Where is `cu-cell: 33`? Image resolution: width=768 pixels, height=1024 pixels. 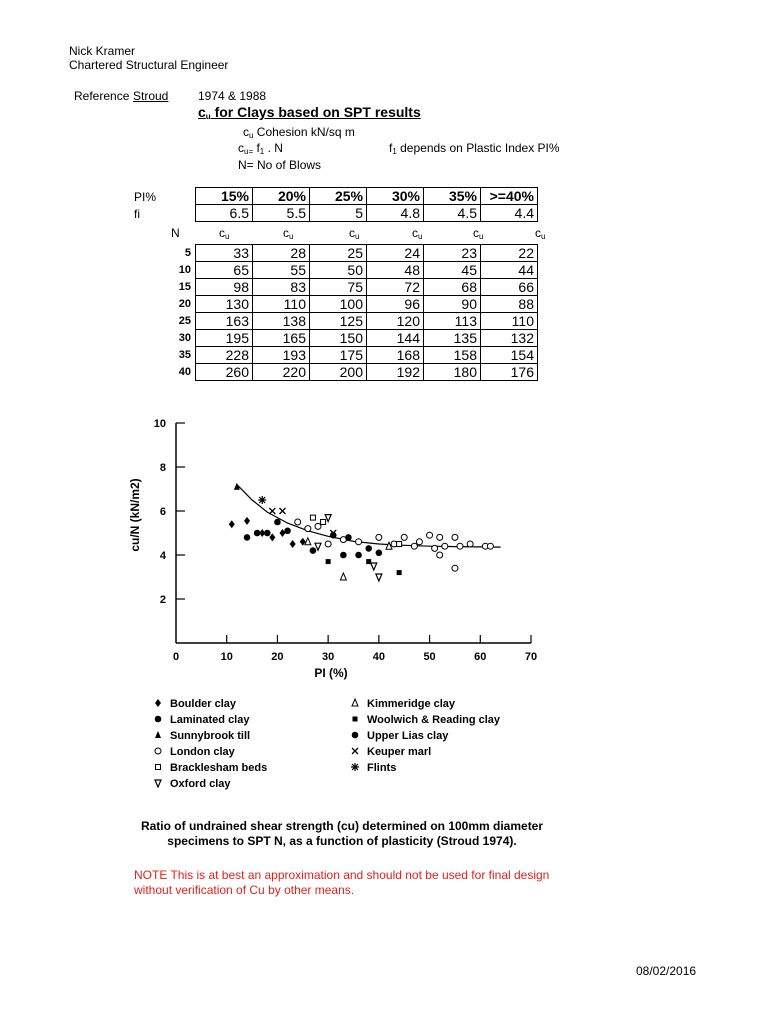 cu-cell: 33 is located at coordinates (224, 253).